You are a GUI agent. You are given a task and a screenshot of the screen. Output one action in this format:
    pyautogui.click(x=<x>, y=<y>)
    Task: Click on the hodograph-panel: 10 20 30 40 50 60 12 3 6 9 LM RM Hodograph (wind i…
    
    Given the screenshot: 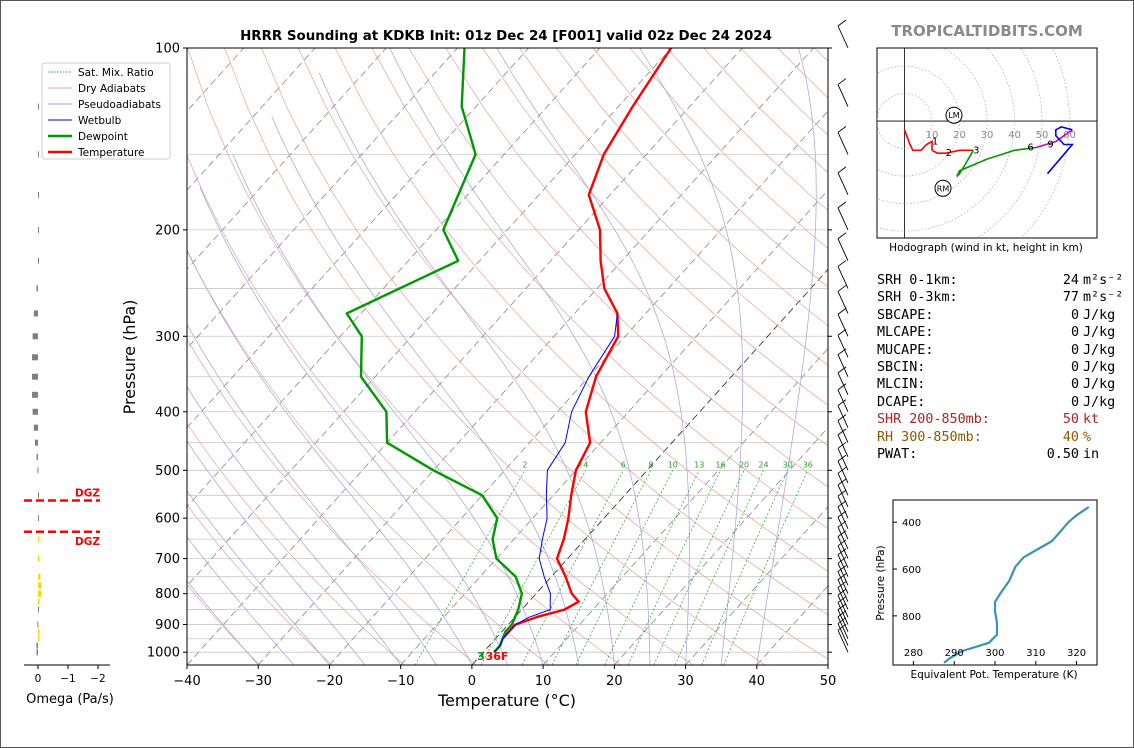 What is the action you would take?
    pyautogui.click(x=987, y=150)
    